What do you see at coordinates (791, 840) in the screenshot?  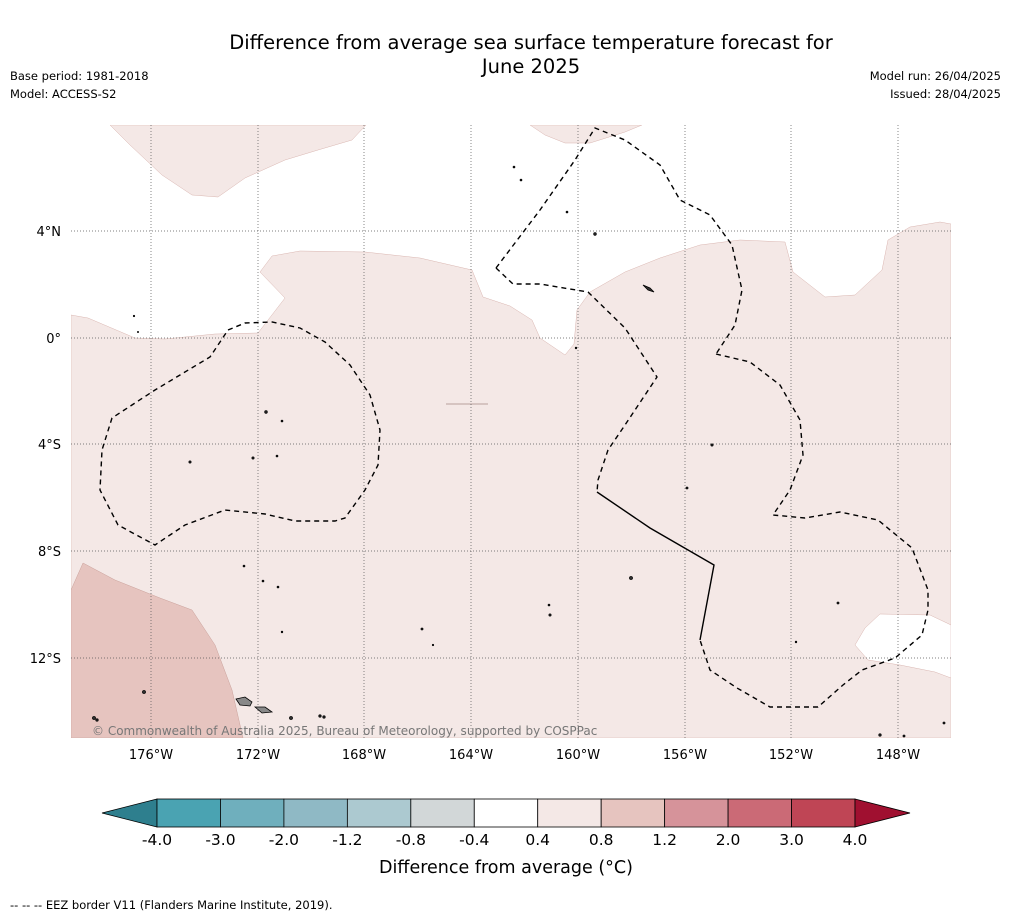 I see `colorbar-tick-label: 3.0` at bounding box center [791, 840].